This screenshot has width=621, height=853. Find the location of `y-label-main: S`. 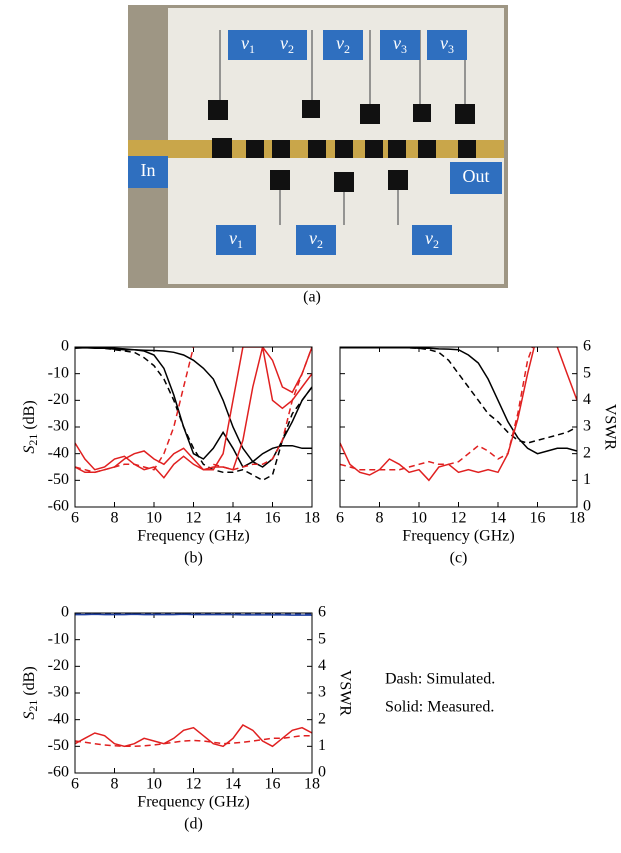

y-label-main: S is located at coordinates (29, 450).